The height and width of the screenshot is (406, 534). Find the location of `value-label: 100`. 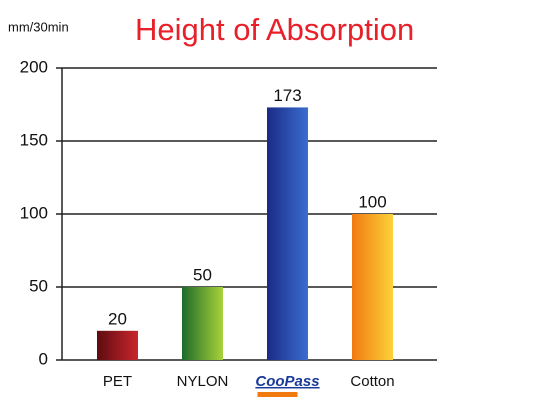

value-label: 100 is located at coordinates (372, 201).